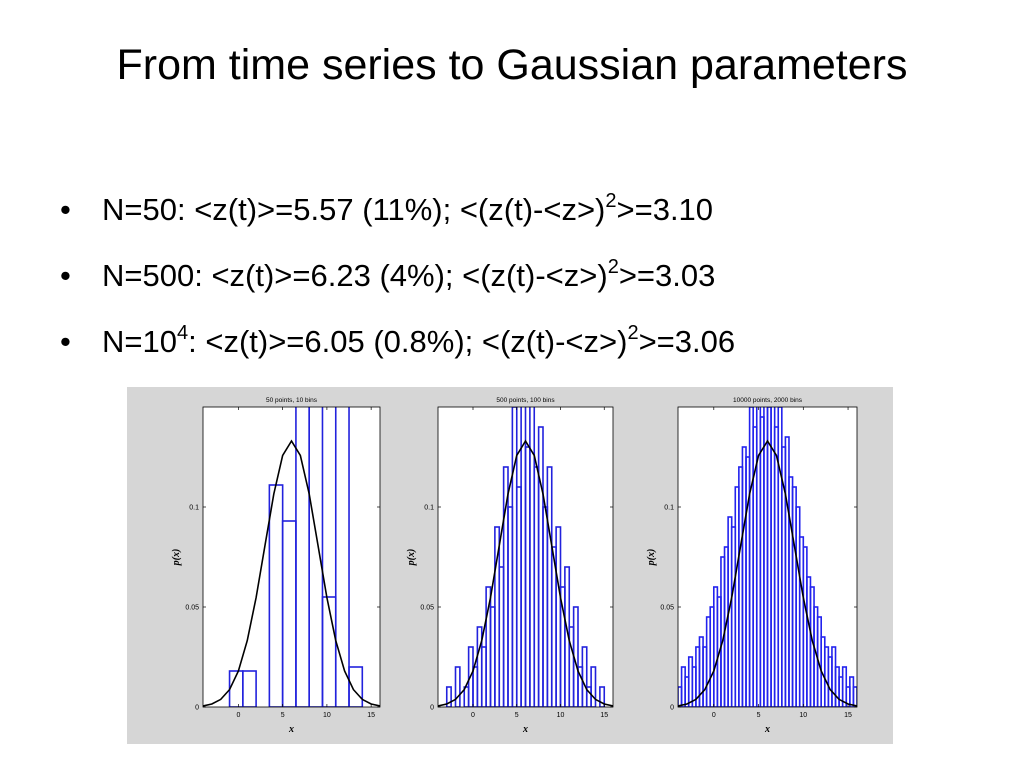 This screenshot has width=1024, height=768. Describe the element at coordinates (182, 333) in the screenshot. I see `superscript: 4` at that location.